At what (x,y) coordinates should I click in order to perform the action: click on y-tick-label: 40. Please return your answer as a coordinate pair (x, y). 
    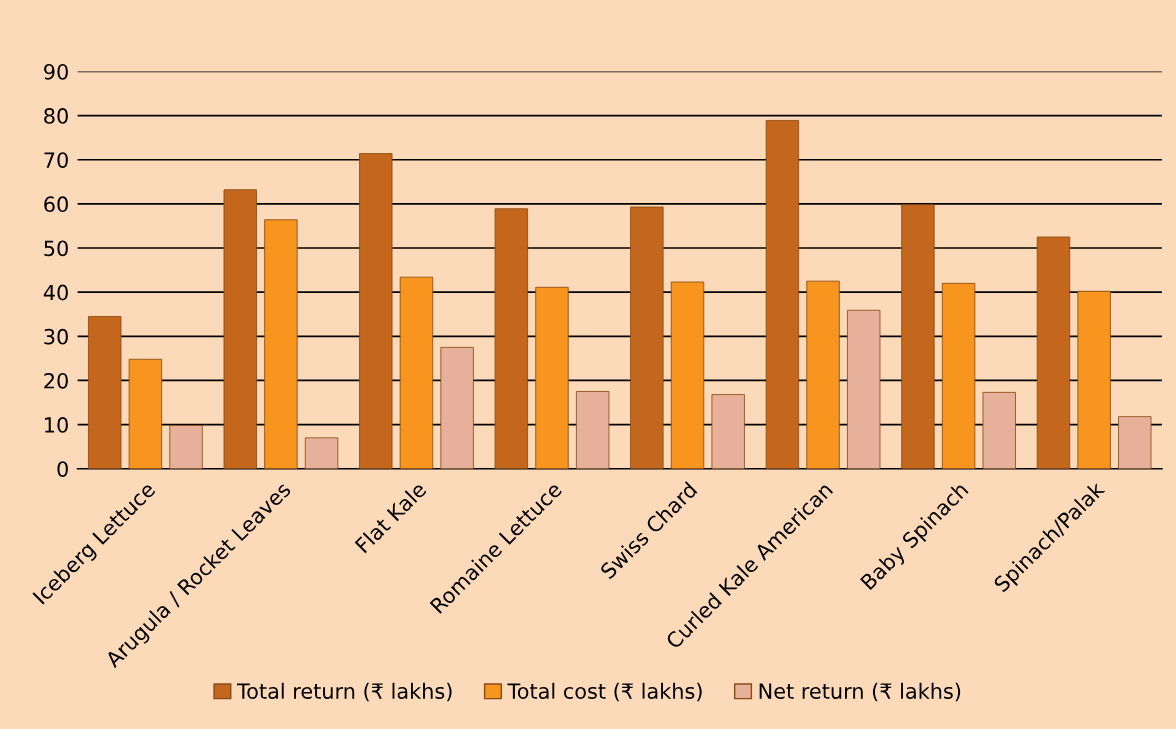
    Looking at the image, I should click on (55, 292).